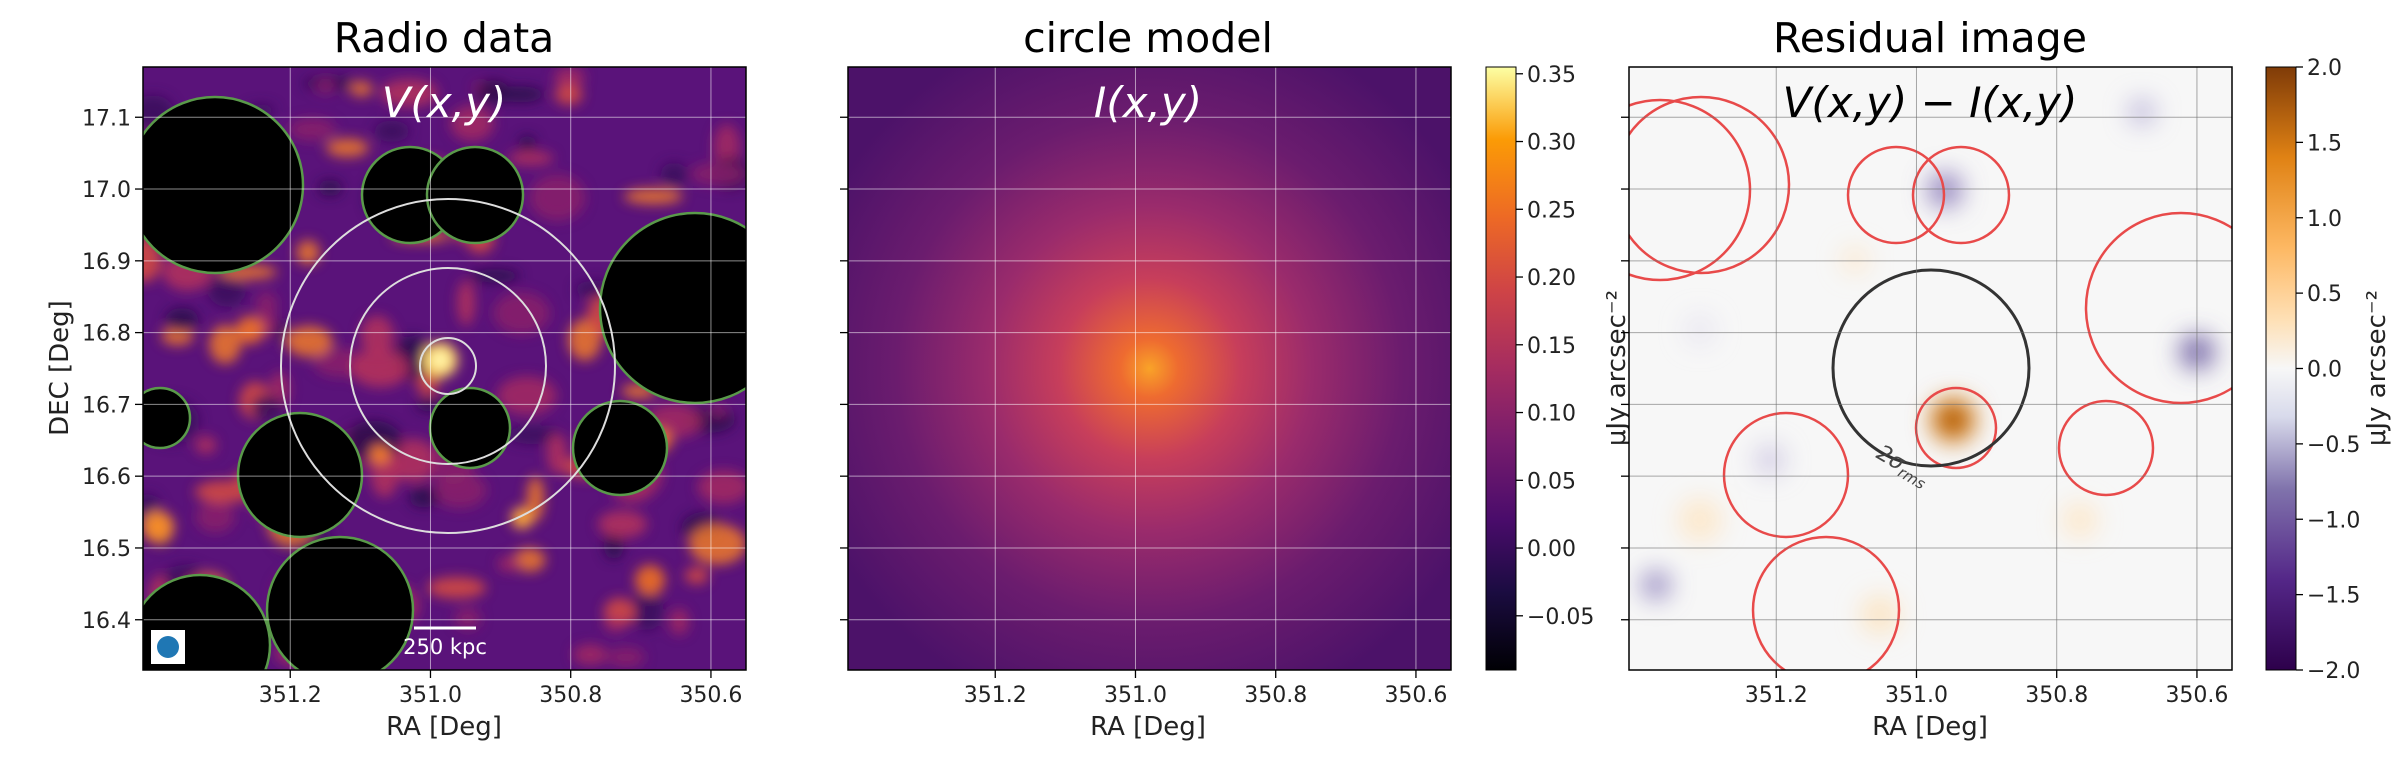 This screenshot has height=765, width=2400. I want to click on colorbar-tick-label: −1.0, so click(2333, 520).